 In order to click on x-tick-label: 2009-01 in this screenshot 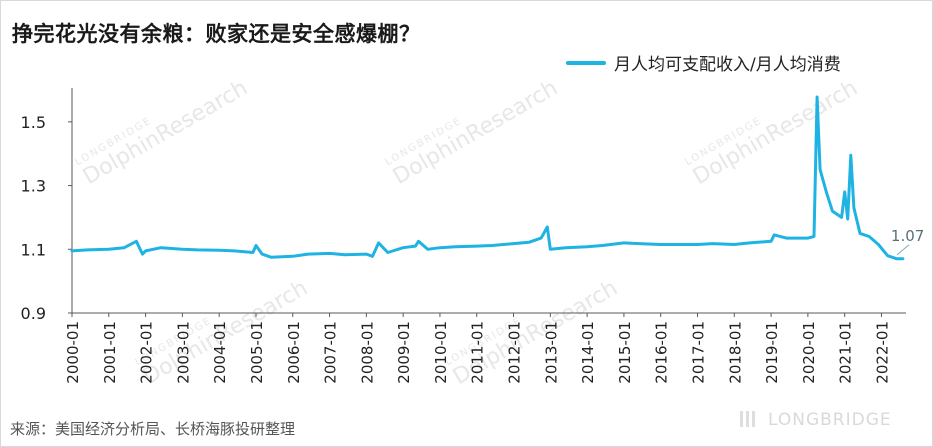, I will do `click(404, 352)`.